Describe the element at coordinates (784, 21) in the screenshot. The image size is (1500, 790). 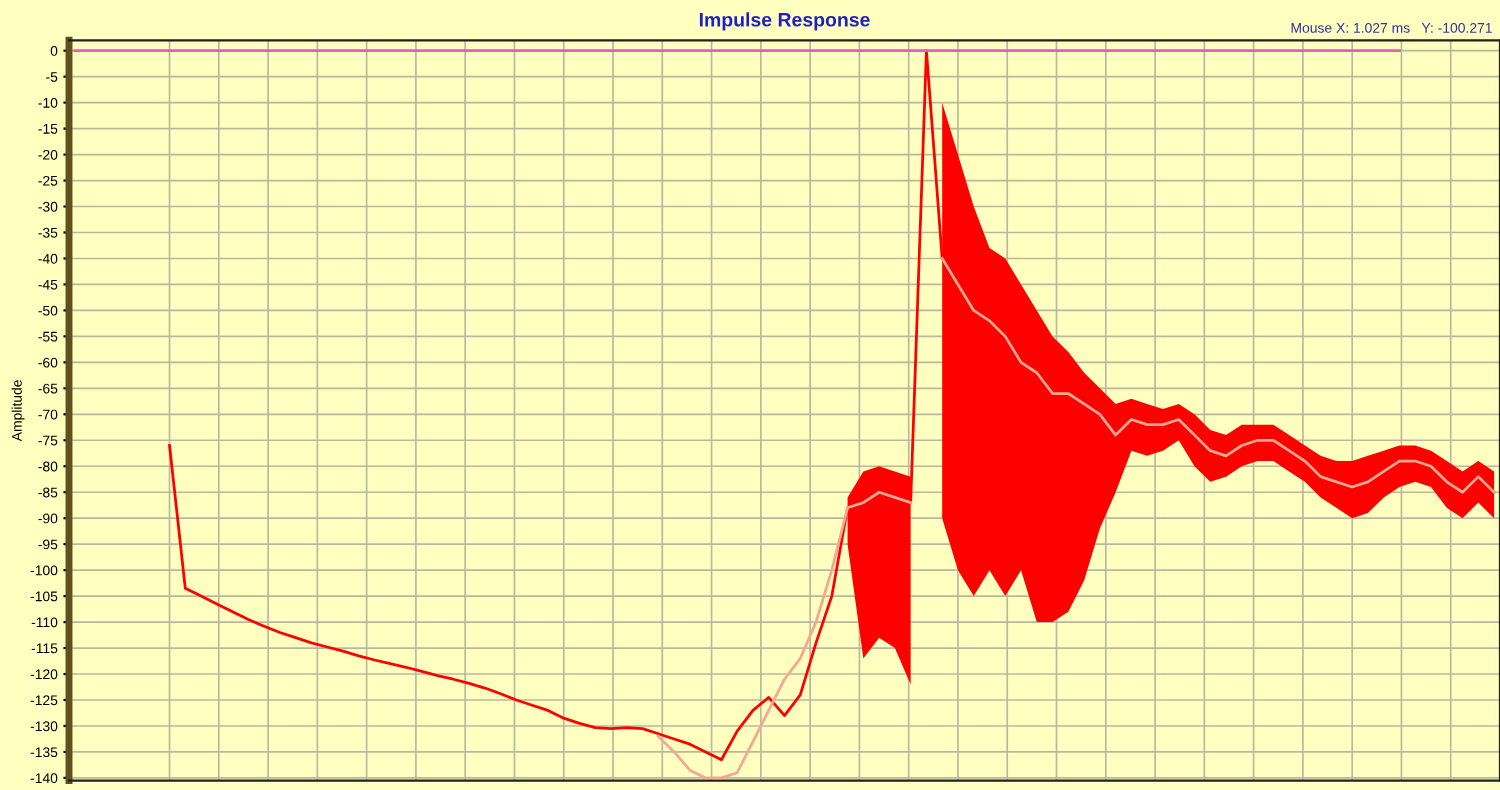
I see `chart-title: Impulse Response` at that location.